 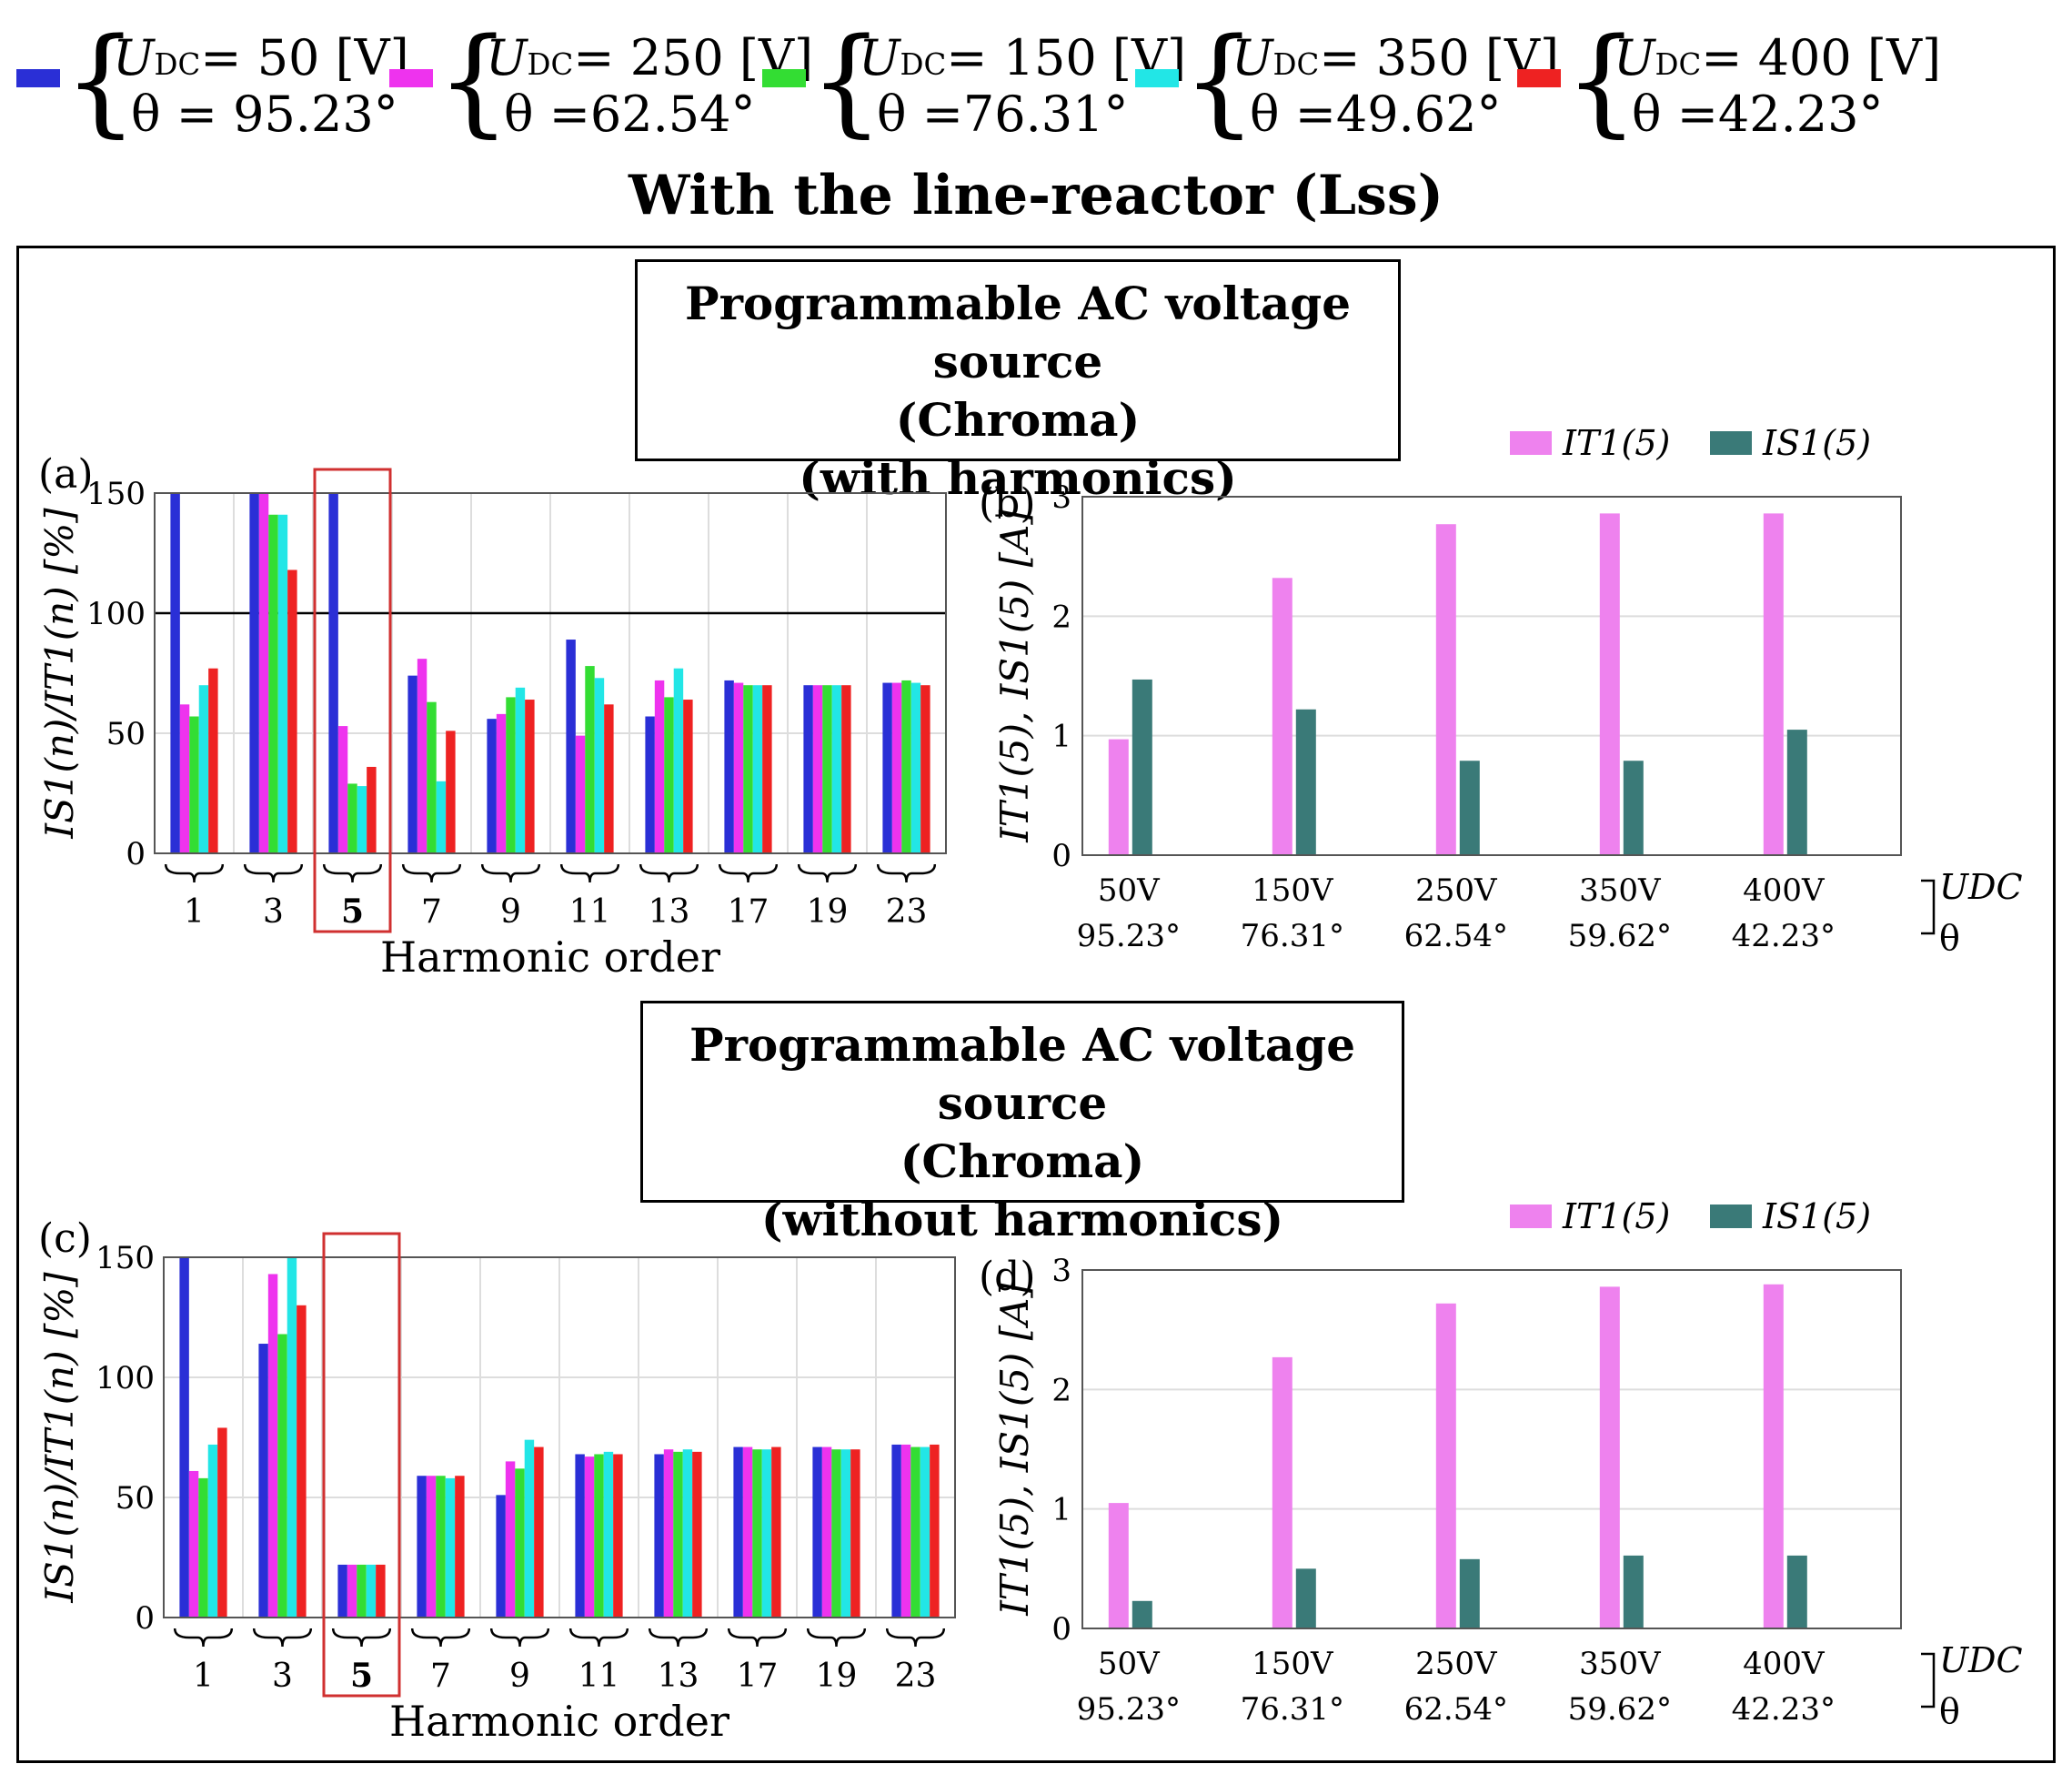 What do you see at coordinates (1981, 887) in the screenshot?
I see `bracket-label-udc: UDC` at bounding box center [1981, 887].